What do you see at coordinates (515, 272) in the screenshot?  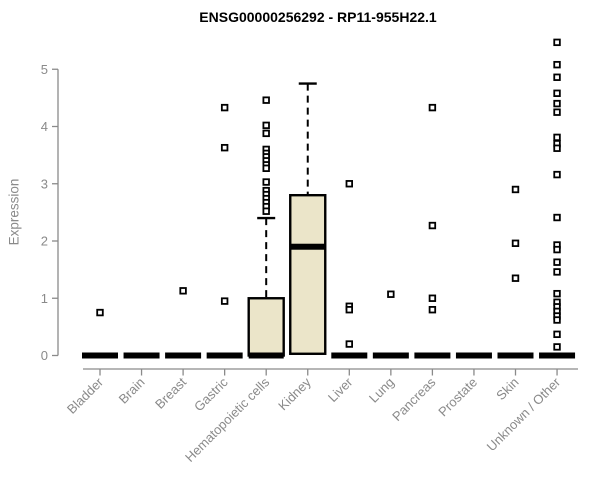 I see `box-group-skin` at bounding box center [515, 272].